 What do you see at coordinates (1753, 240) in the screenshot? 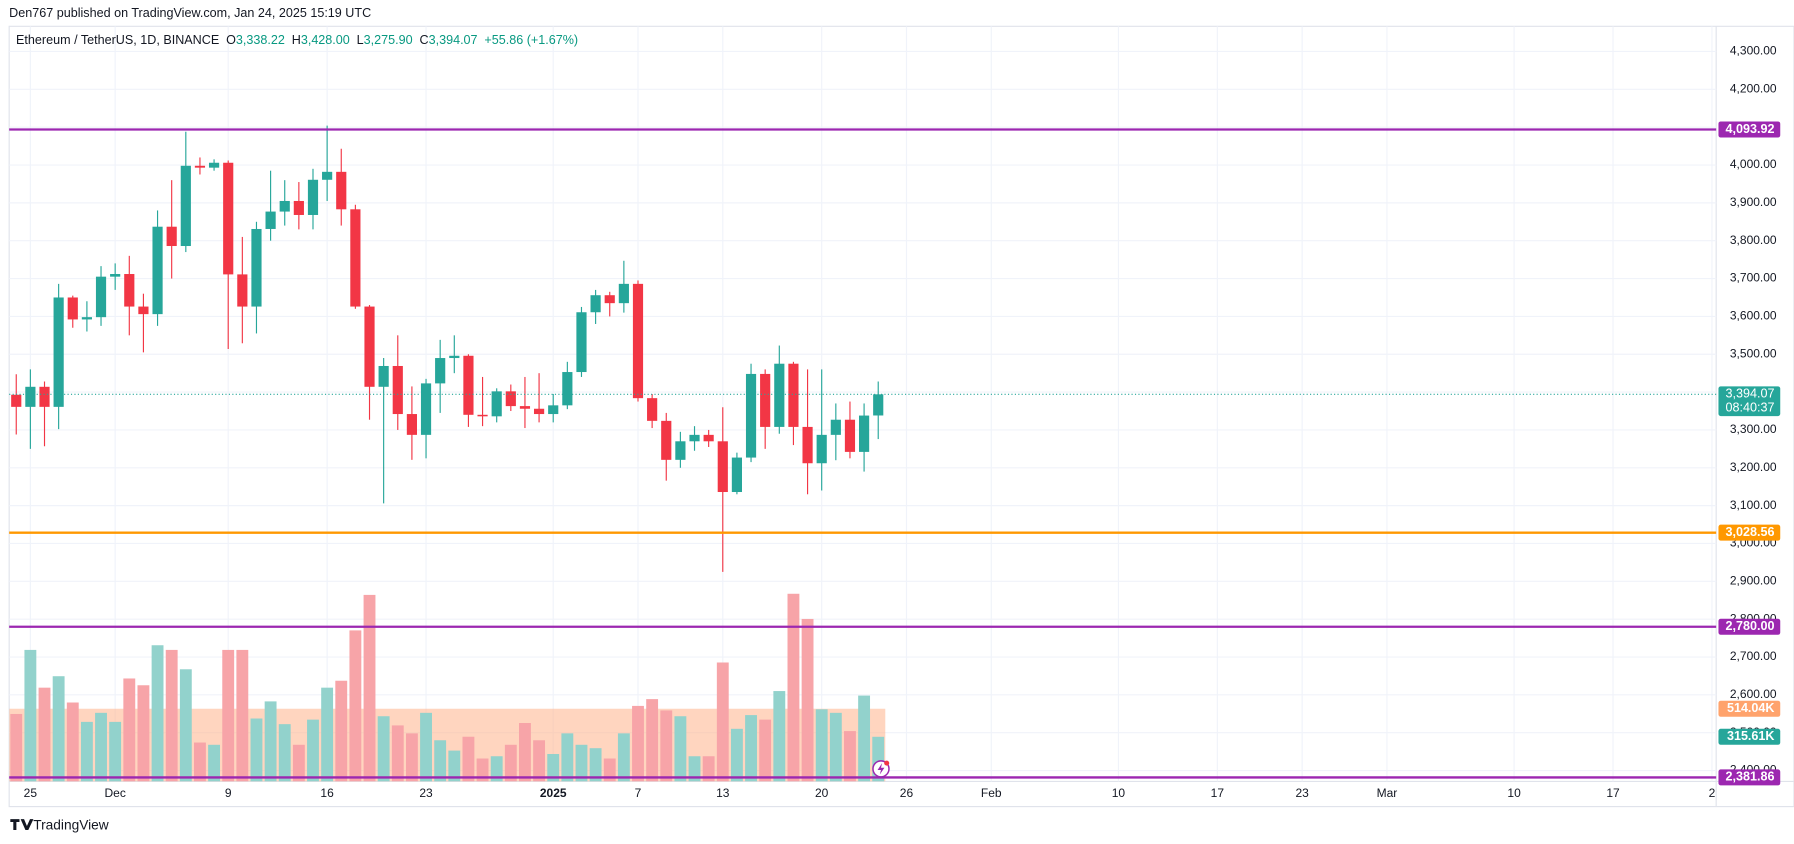
I see `y-tick-label: 3,800.00` at bounding box center [1753, 240].